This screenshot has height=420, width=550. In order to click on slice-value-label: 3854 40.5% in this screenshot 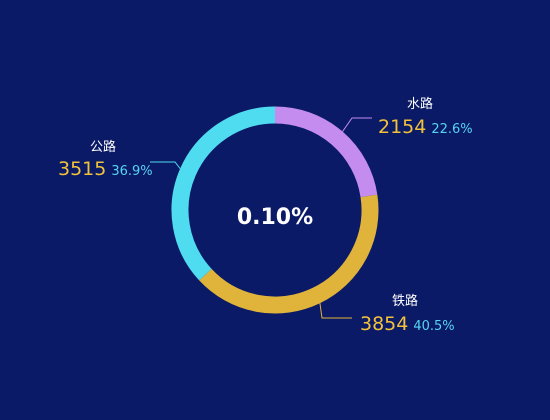, I will do `click(407, 324)`.